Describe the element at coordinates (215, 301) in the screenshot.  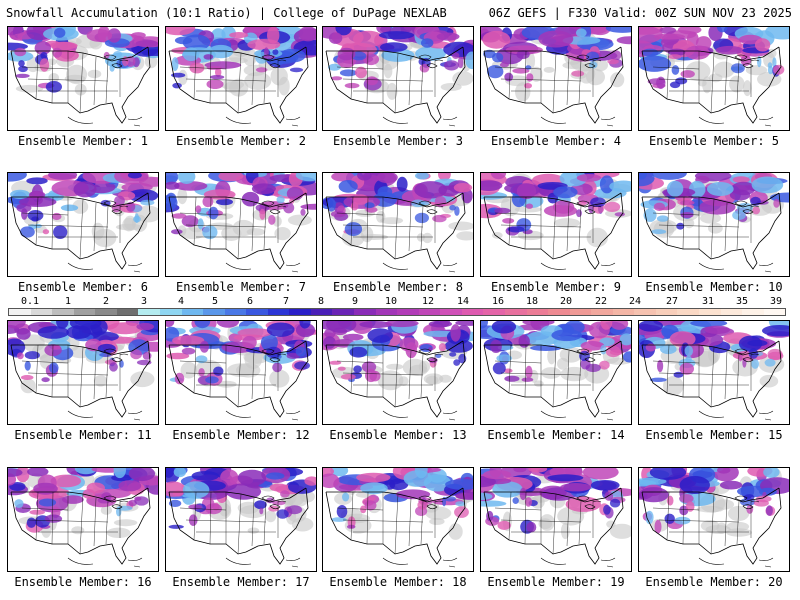
I see `colorbar-tick-label: 5` at that location.